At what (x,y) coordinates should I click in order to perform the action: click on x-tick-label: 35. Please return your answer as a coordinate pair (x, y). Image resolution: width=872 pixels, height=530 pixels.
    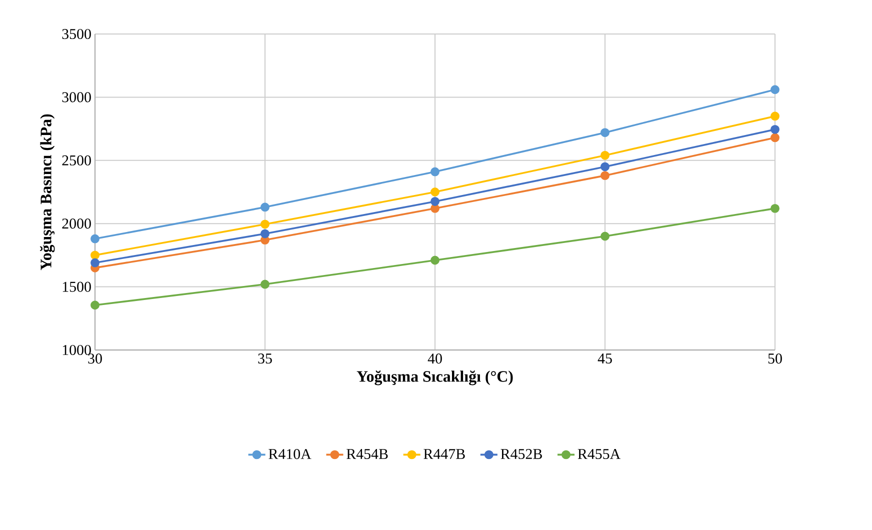
    Looking at the image, I should click on (265, 359).